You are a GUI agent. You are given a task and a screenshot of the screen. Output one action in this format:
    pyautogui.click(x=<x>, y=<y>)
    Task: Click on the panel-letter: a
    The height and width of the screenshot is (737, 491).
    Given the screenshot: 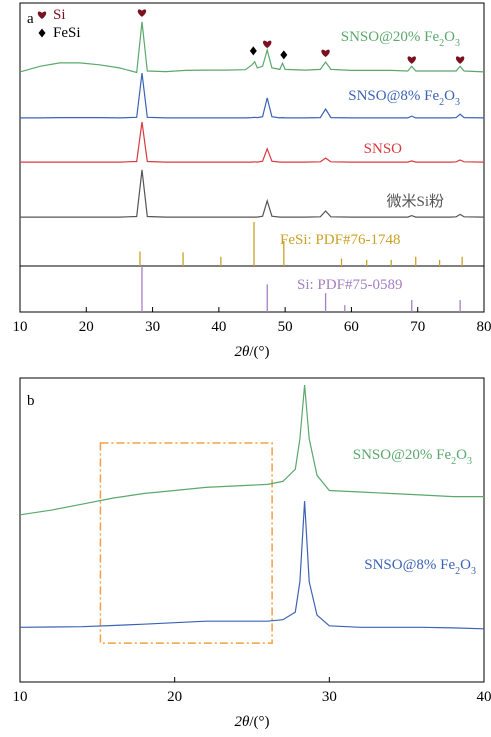 What is the action you would take?
    pyautogui.click(x=30, y=19)
    